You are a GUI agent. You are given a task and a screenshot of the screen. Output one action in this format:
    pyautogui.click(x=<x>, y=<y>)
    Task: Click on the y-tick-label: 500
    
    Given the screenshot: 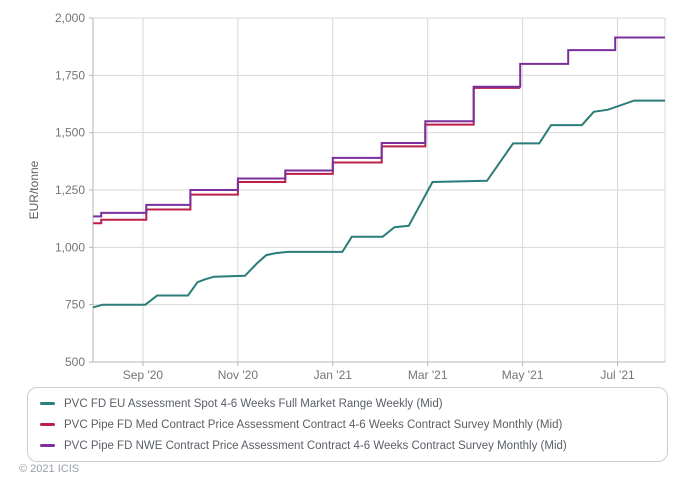 What is the action you would take?
    pyautogui.click(x=75, y=362)
    